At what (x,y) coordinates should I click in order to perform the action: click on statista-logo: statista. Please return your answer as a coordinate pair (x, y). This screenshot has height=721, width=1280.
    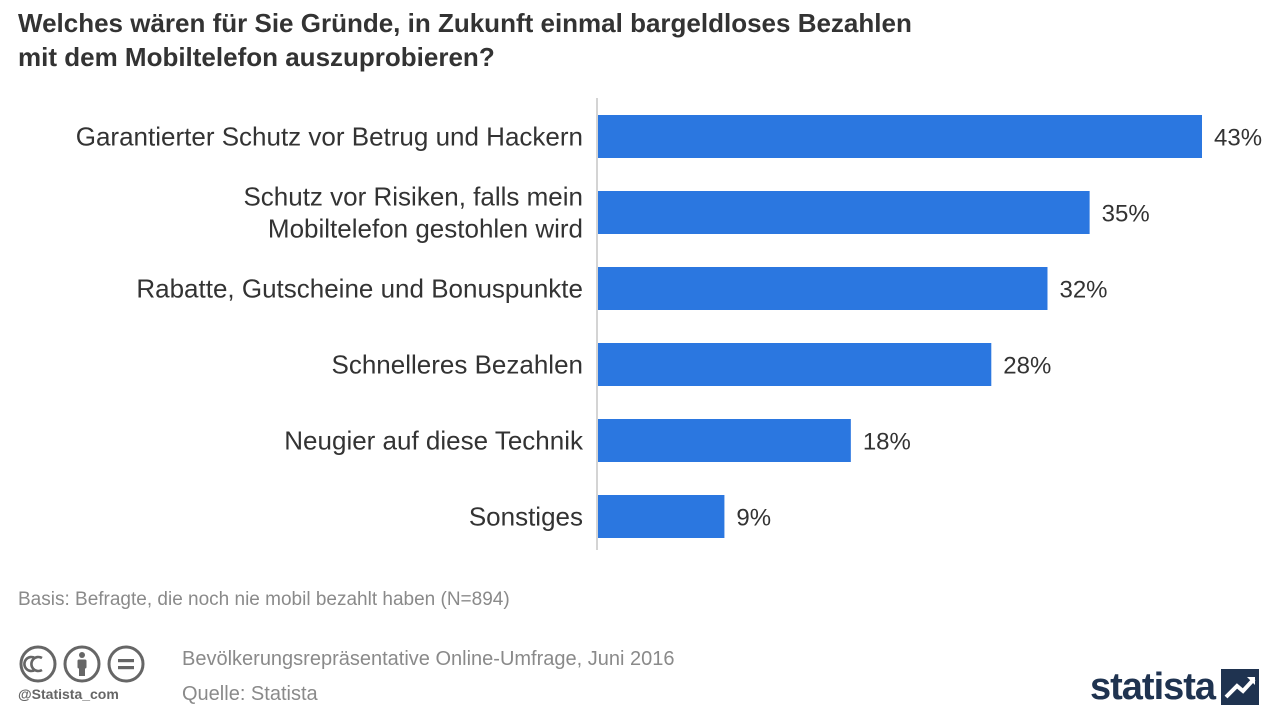
    Looking at the image, I should click on (1175, 687).